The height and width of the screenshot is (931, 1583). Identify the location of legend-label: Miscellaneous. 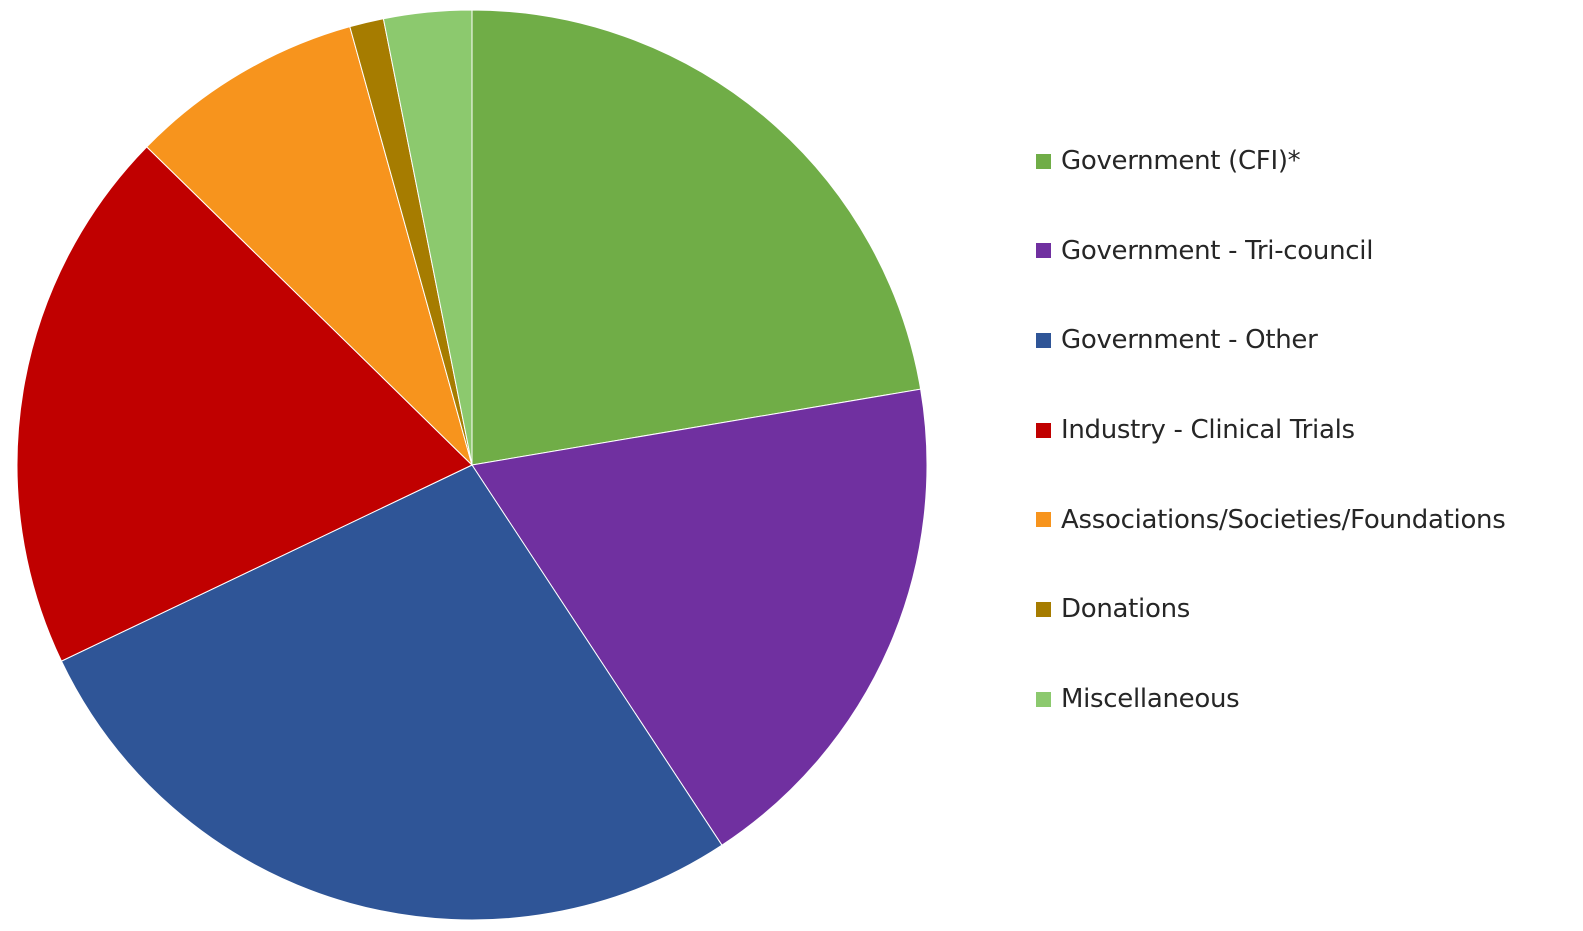
(1150, 699).